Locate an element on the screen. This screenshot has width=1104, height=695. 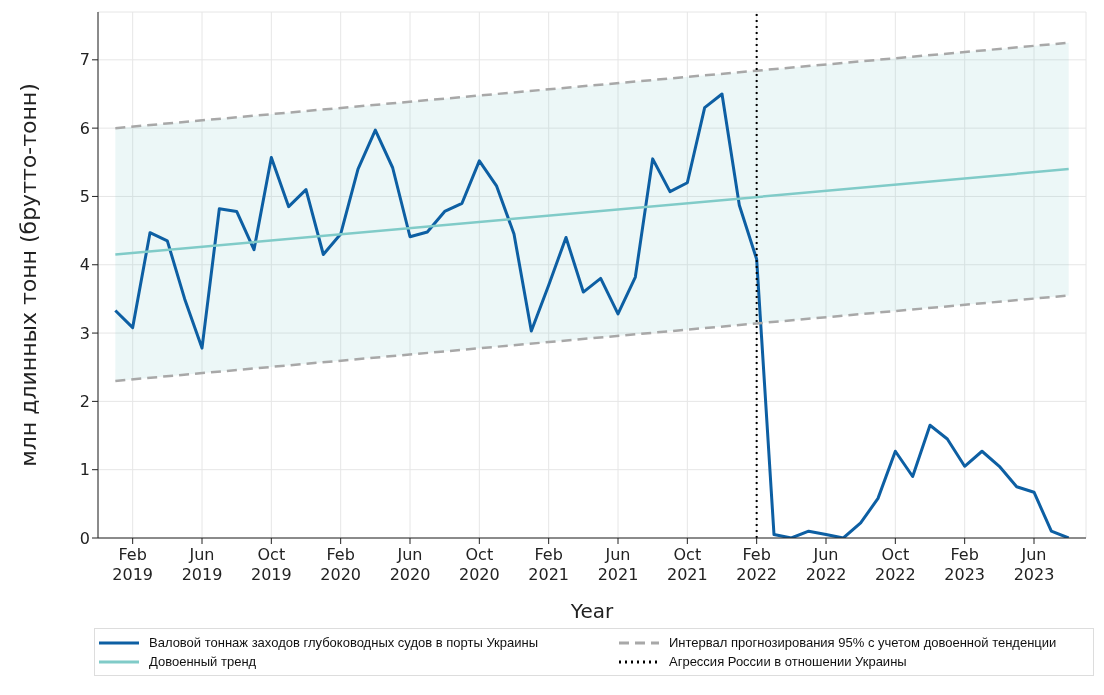
x-tick-label: Feb 2019 is located at coordinates (133, 564).